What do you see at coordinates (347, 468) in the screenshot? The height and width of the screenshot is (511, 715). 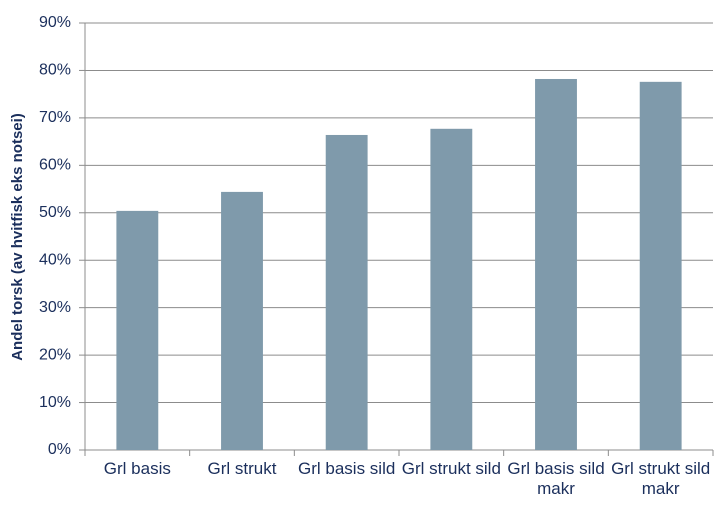 I see `x-tick-label: Grl basis sild` at bounding box center [347, 468].